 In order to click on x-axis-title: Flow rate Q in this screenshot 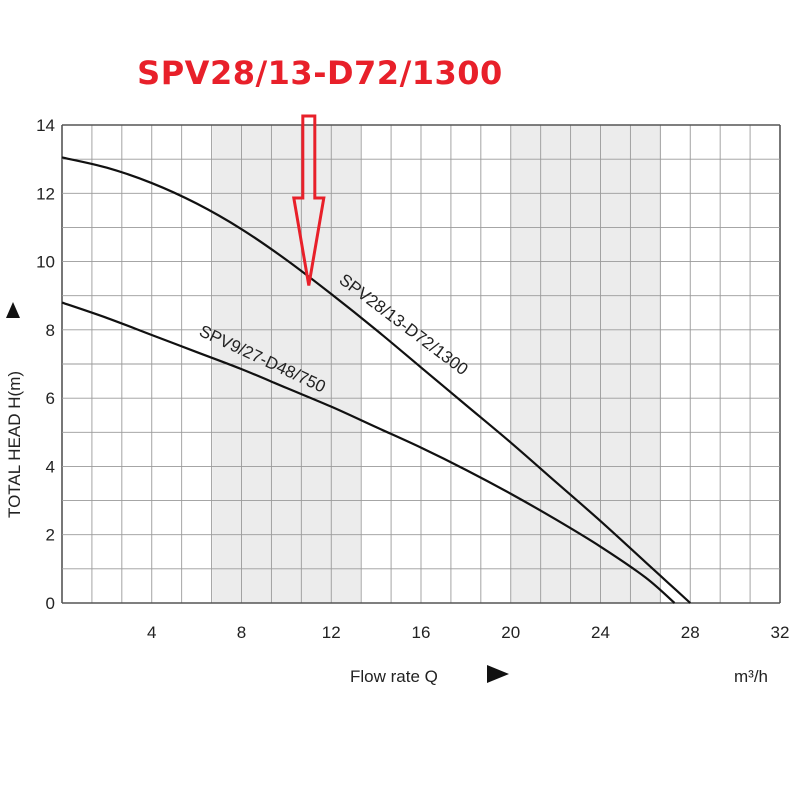, I will do `click(394, 676)`.